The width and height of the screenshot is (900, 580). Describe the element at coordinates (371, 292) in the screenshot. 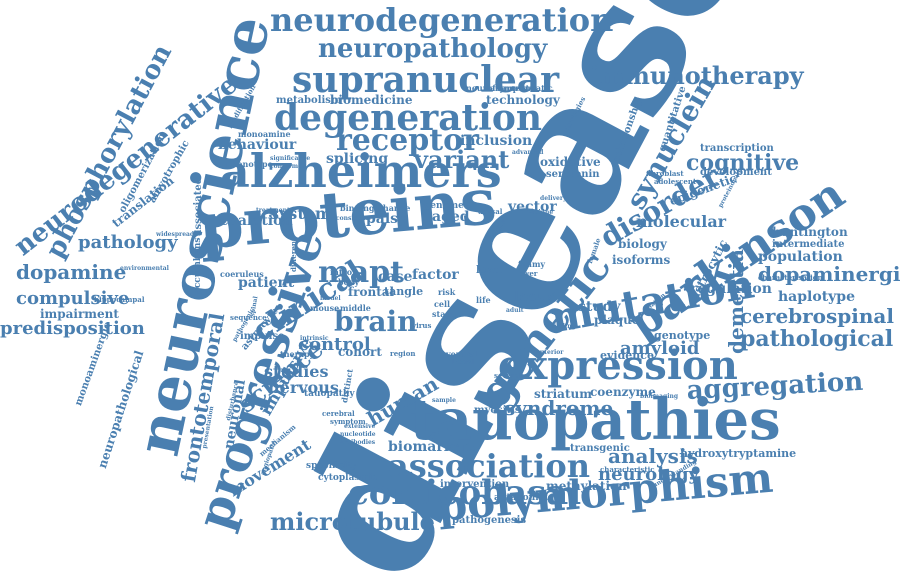

I see `word-frontal: frontal` at that location.